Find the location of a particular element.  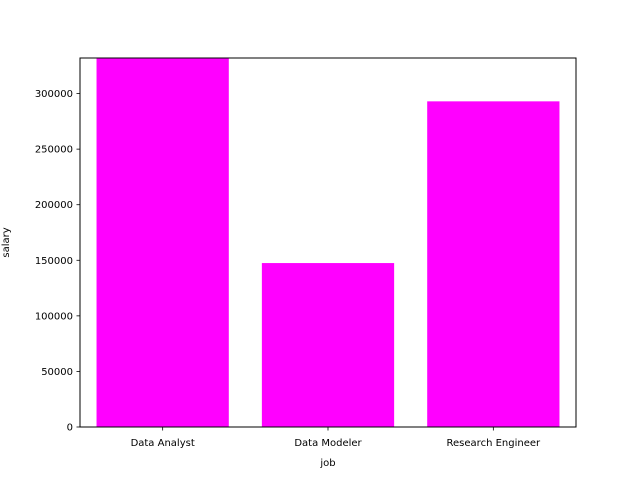

x-tick-label: Data Analyst is located at coordinates (163, 443).